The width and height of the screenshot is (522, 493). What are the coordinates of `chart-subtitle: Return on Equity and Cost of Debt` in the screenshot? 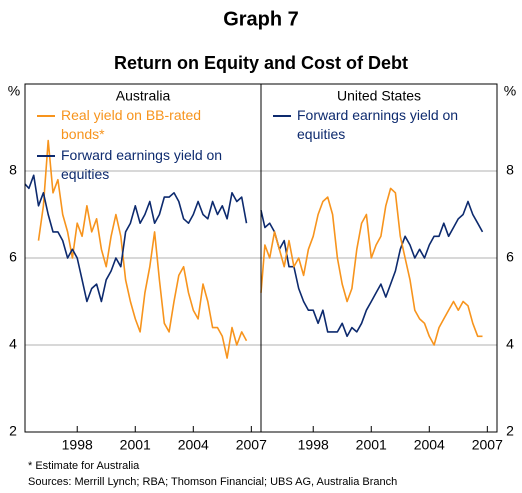 It's located at (261, 63).